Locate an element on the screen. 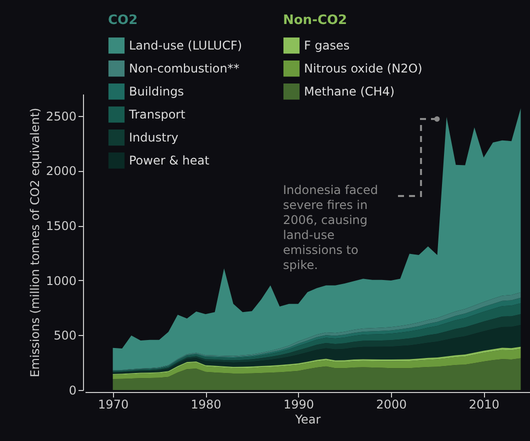 This screenshot has width=530, height=441. legend-label: Buildings is located at coordinates (156, 91).